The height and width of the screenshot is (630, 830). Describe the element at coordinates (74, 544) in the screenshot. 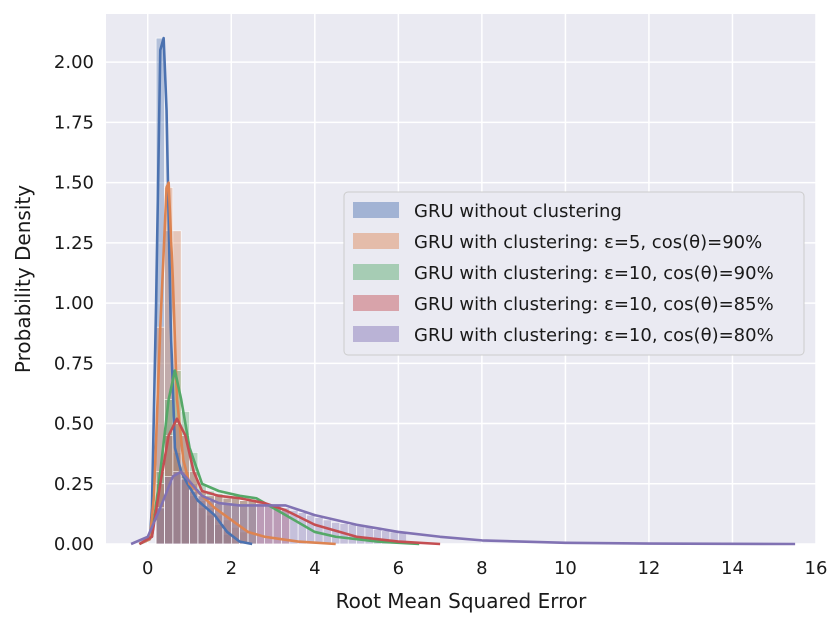

I see `y-tick-label: 0.00` at that location.